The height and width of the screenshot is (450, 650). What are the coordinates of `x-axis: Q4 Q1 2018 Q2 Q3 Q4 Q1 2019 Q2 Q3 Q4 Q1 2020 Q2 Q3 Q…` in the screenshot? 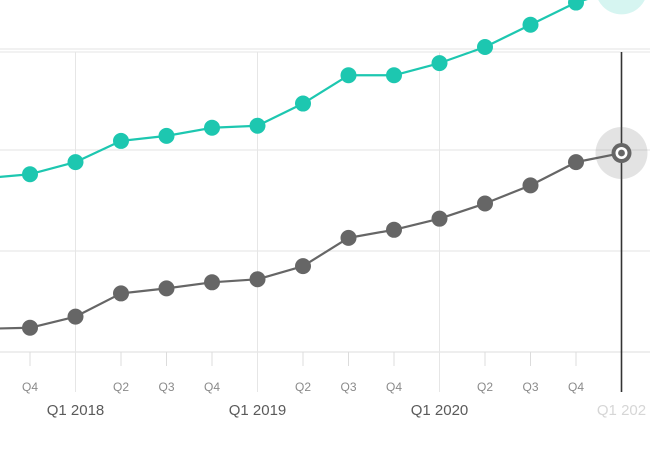 It's located at (334, 399).